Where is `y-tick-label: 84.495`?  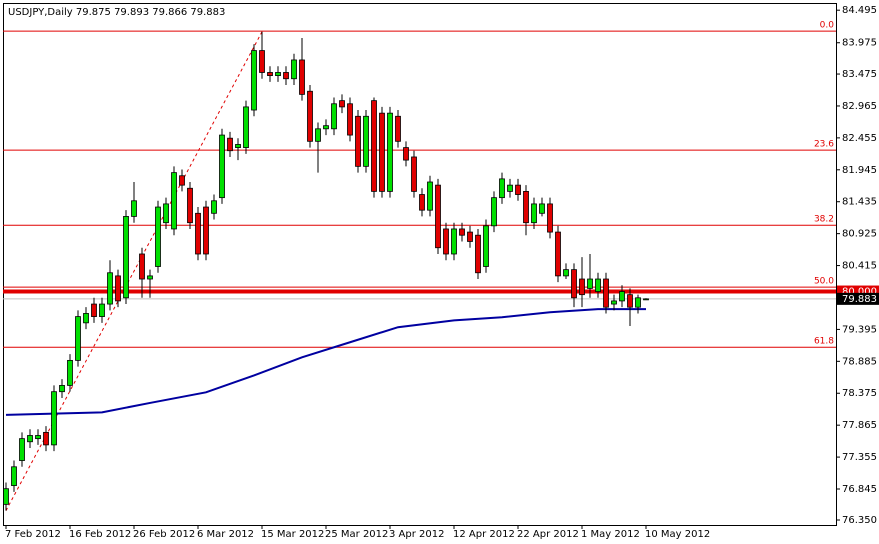
y-tick-label: 84.495 is located at coordinates (859, 10).